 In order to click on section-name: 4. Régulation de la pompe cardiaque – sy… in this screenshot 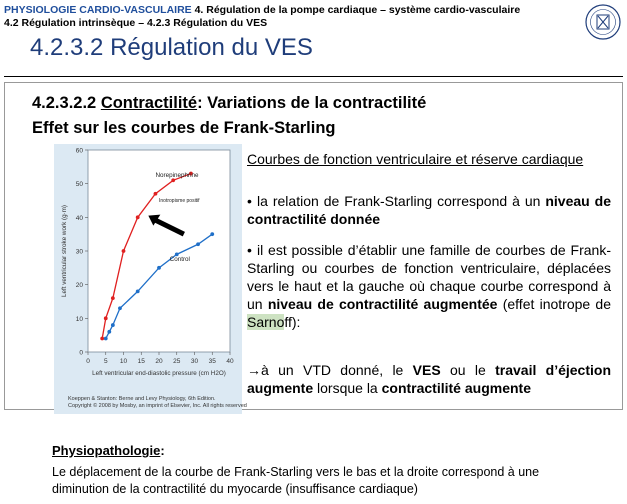, I will do `click(356, 10)`.